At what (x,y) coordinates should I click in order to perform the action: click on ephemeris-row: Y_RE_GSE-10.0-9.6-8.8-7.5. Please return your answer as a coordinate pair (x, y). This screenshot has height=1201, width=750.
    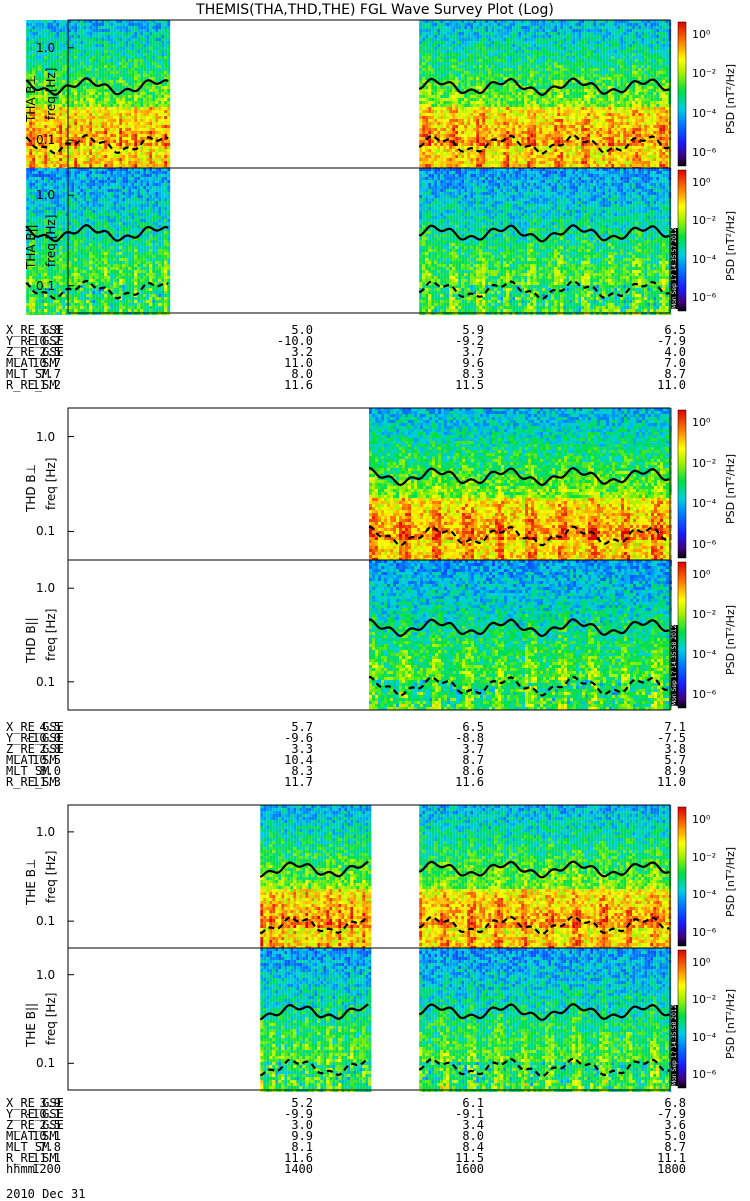
    Looking at the image, I should click on (351, 738).